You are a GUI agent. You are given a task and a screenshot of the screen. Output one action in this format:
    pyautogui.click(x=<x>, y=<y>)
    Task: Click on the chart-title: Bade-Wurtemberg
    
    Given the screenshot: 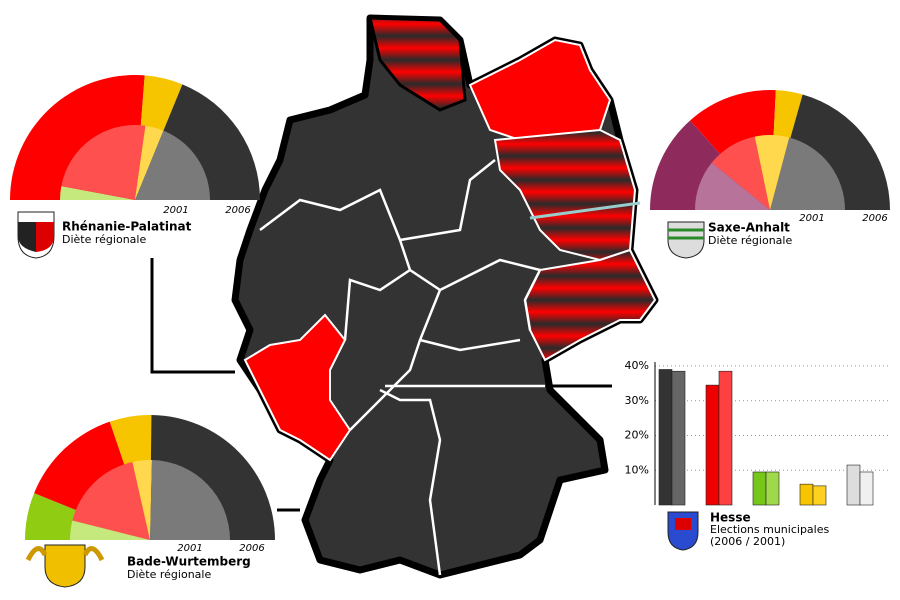 What is the action you would take?
    pyautogui.click(x=189, y=562)
    